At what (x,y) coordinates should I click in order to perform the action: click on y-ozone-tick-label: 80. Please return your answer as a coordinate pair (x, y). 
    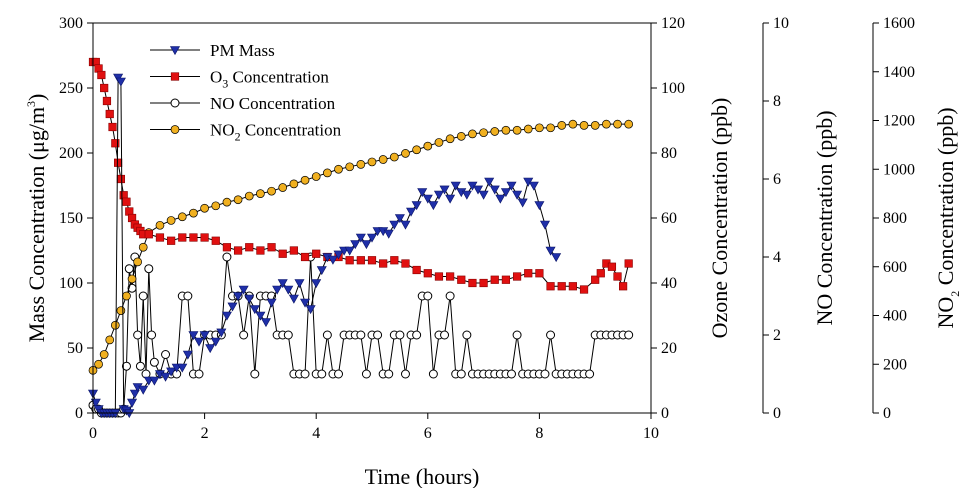
    Looking at the image, I should click on (669, 153).